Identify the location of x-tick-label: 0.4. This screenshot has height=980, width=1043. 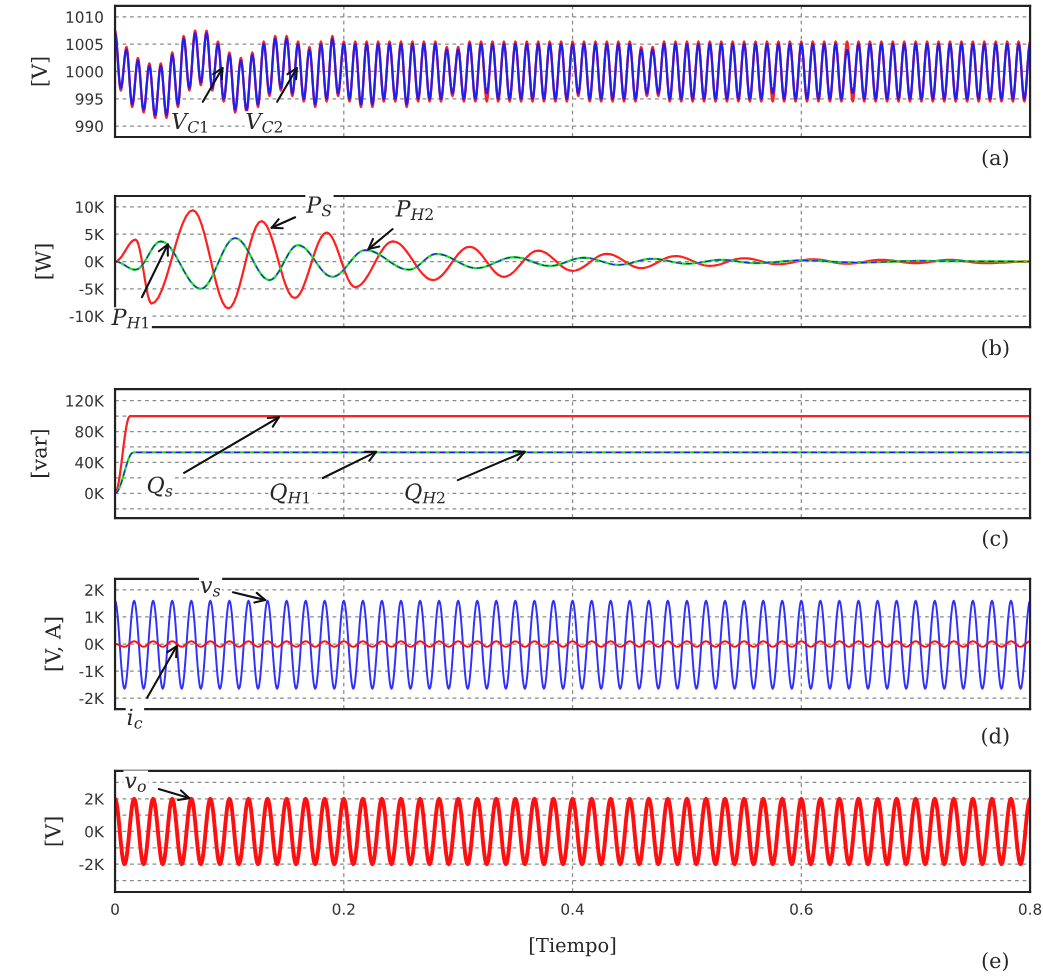
(572, 909).